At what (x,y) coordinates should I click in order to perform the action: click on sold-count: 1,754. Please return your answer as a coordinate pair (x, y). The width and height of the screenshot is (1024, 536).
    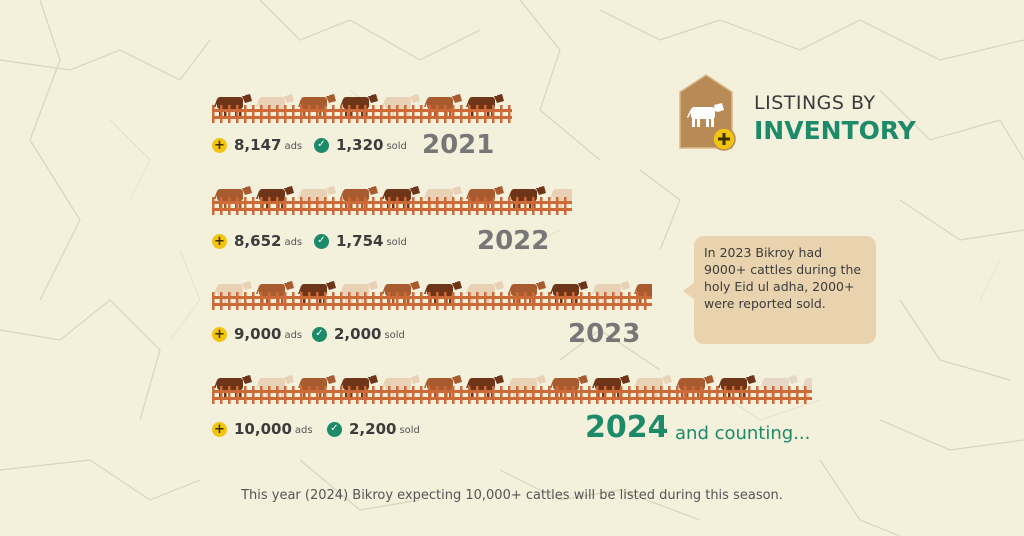
    Looking at the image, I should click on (360, 241).